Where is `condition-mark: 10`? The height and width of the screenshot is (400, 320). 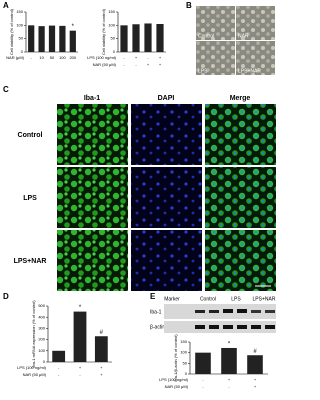
condition-mark: 10 is located at coordinates (41, 57).